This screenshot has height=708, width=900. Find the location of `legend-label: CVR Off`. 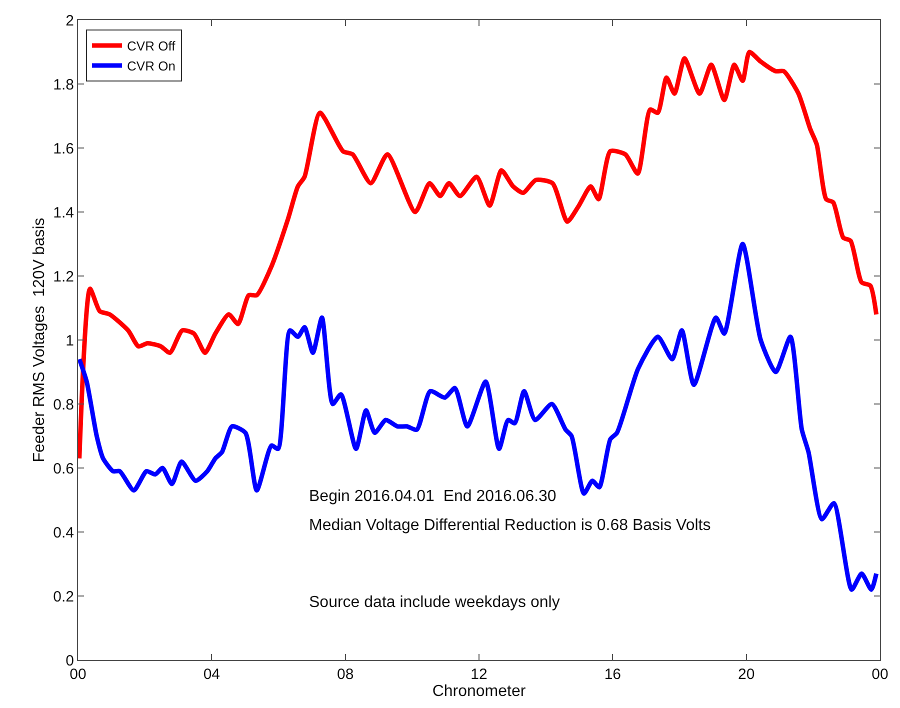

legend-label: CVR Off is located at coordinates (151, 46).